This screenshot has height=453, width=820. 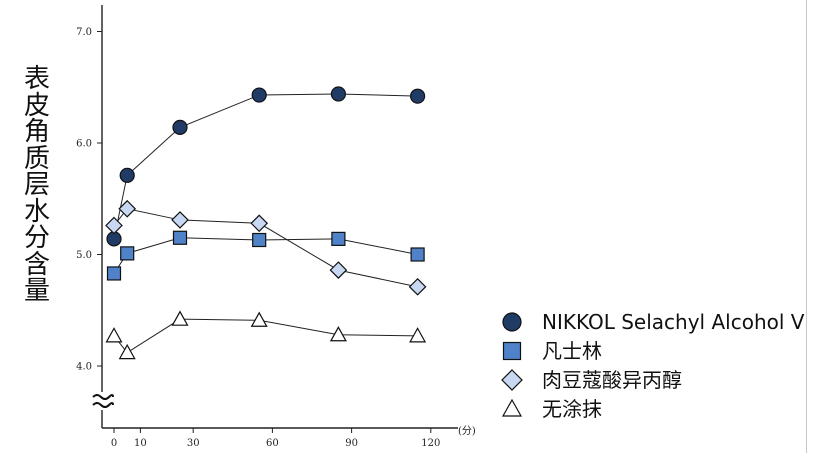 I want to click on y-axis-label-char: 层, so click(x=36, y=185).